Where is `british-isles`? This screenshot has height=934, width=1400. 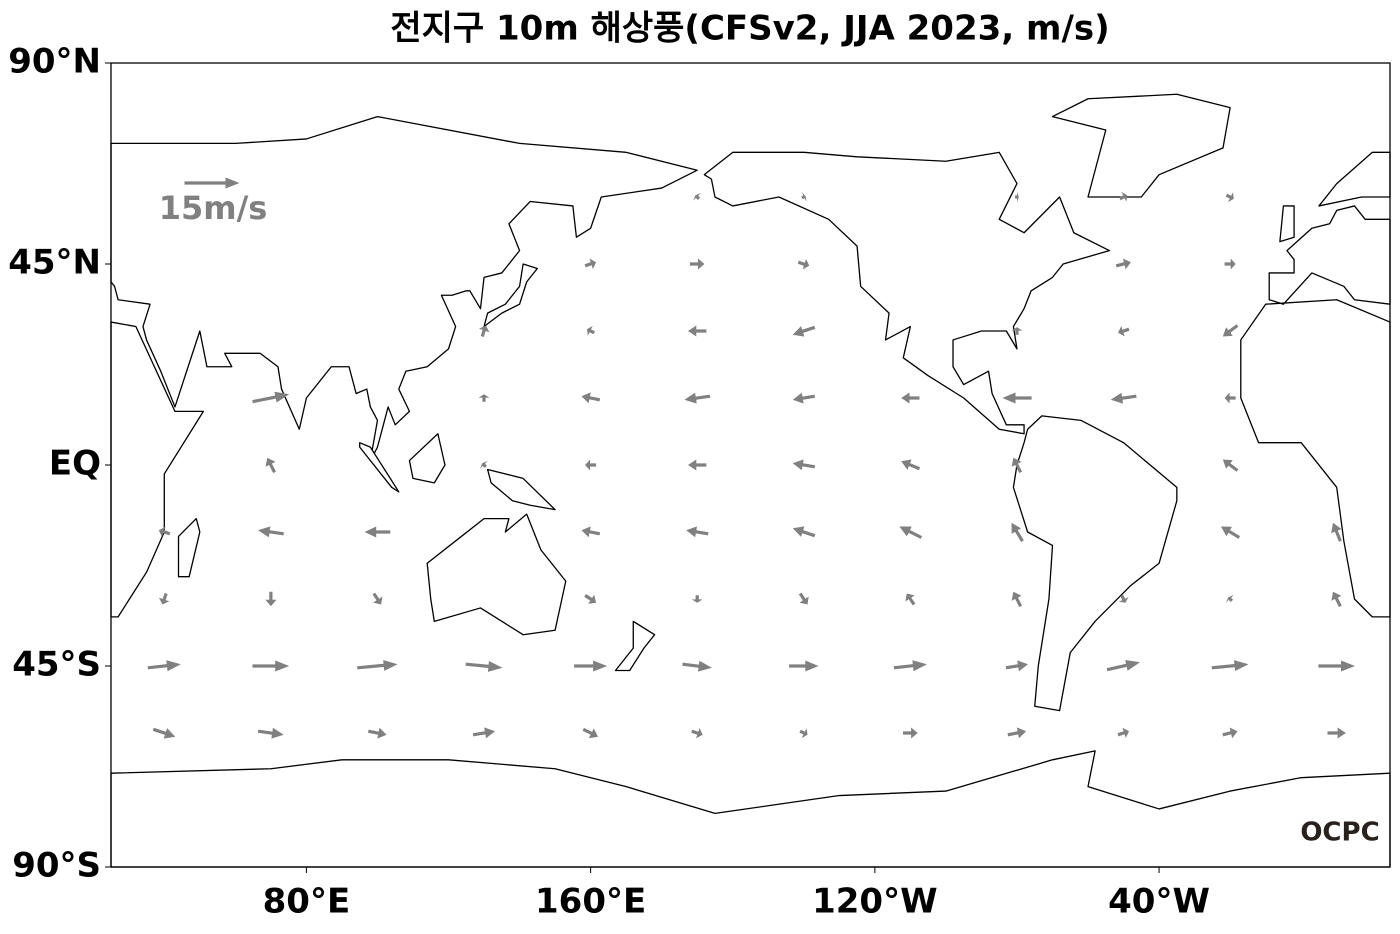 british-isles is located at coordinates (1287, 224).